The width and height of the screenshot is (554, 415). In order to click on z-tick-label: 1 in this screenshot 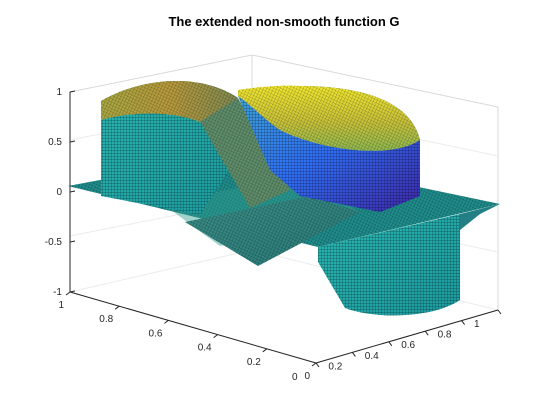, I will do `click(59, 92)`.